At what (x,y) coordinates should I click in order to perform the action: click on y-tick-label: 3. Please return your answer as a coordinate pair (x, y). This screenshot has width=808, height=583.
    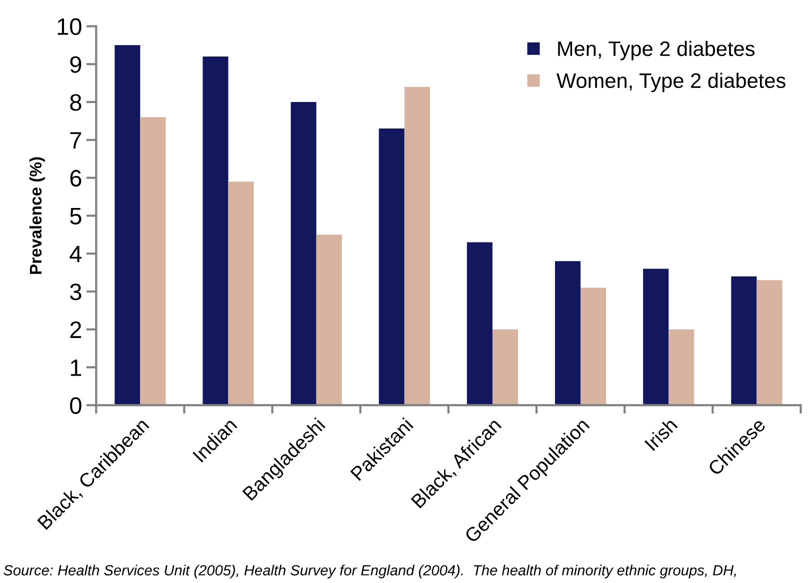
    Looking at the image, I should click on (76, 292).